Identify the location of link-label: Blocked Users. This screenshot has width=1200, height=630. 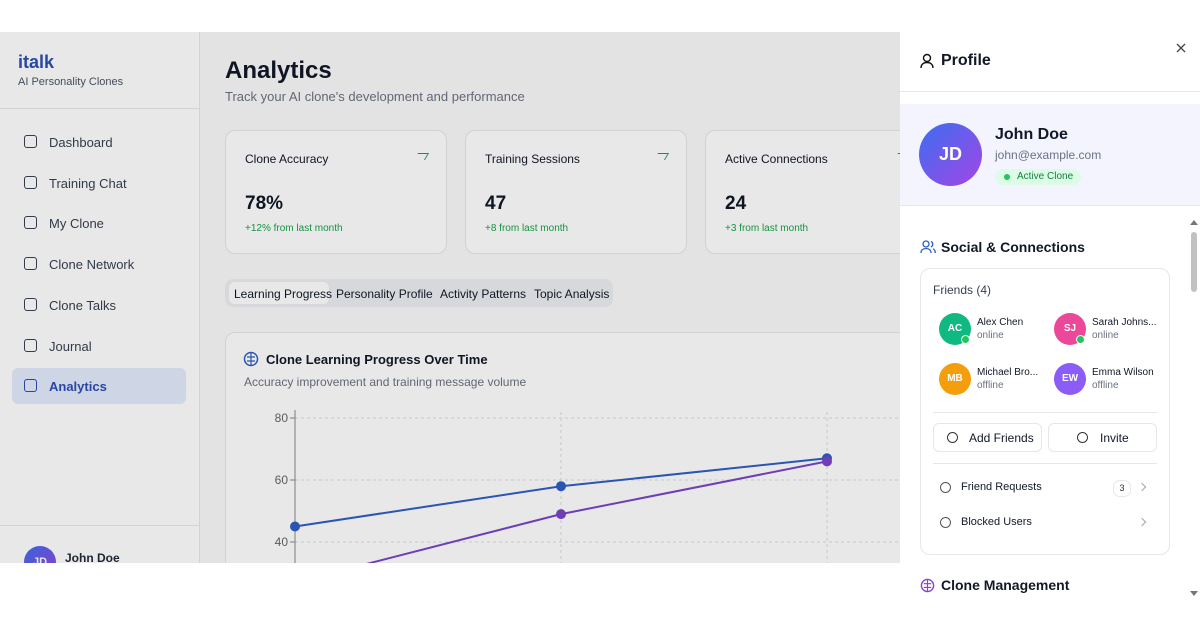
(996, 522).